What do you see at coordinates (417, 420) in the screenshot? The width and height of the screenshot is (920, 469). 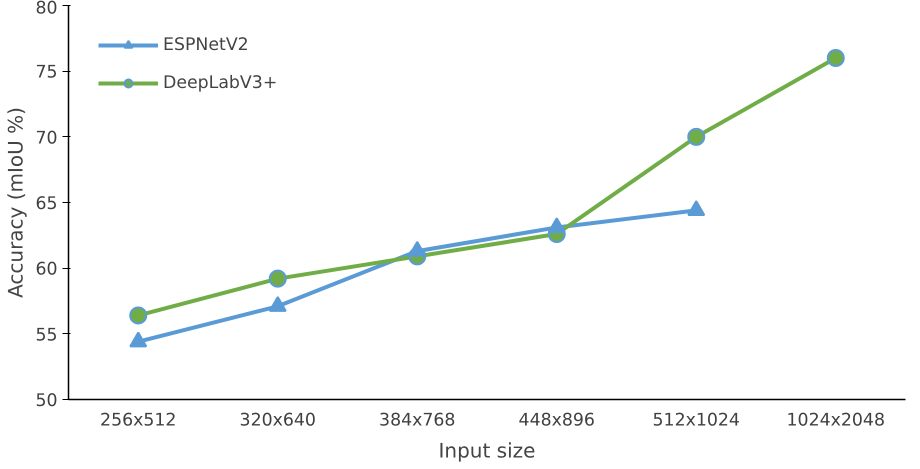 I see `x-tick-label: 384x768` at bounding box center [417, 420].